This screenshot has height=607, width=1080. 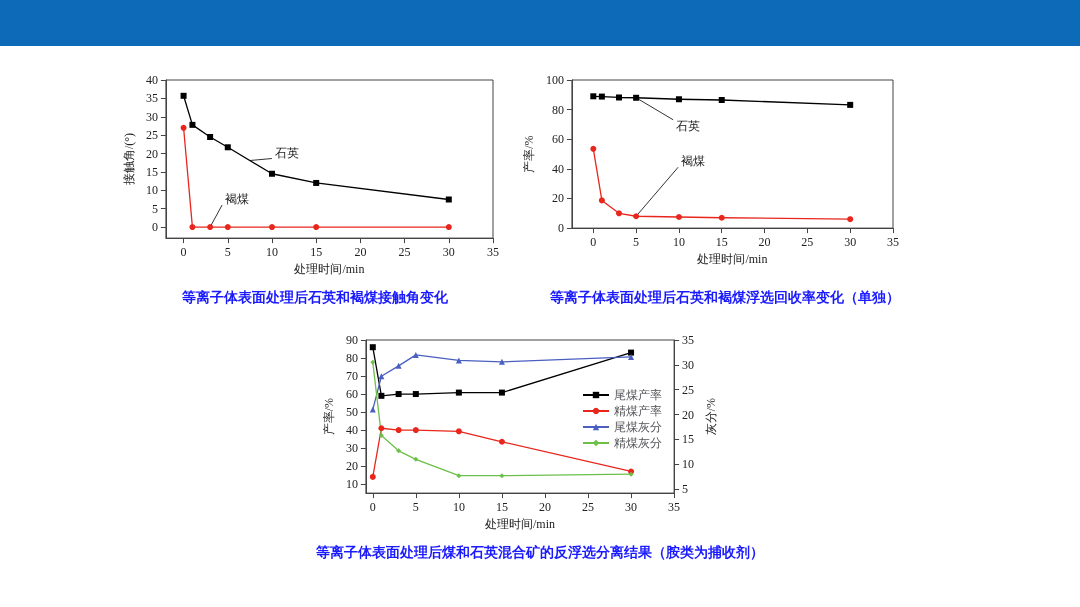 What do you see at coordinates (129, 159) in the screenshot?
I see `y-axis-title: 接触角/(°)` at bounding box center [129, 159].